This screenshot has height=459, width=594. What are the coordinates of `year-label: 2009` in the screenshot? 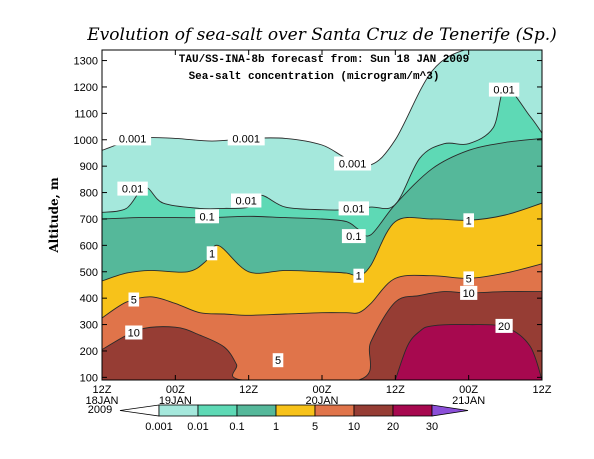 It's located at (100, 410).